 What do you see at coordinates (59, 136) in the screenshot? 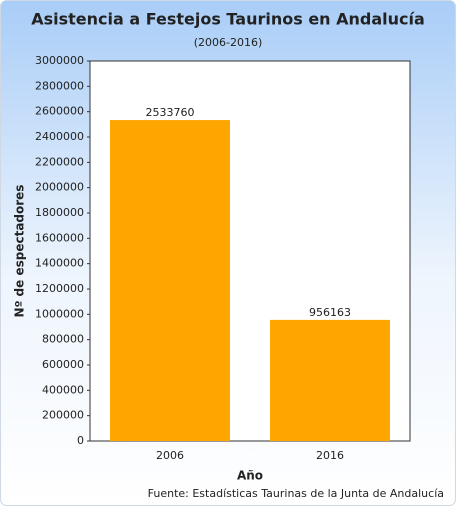
I see `y-tick-label: 2400000` at bounding box center [59, 136].